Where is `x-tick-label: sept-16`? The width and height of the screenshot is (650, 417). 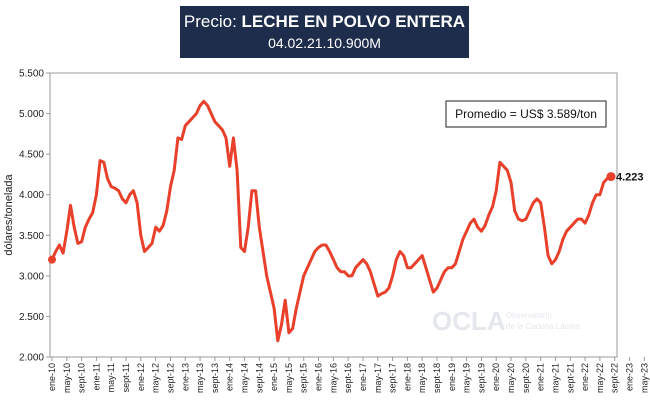 x-tick-label: sept-16 is located at coordinates (348, 378).